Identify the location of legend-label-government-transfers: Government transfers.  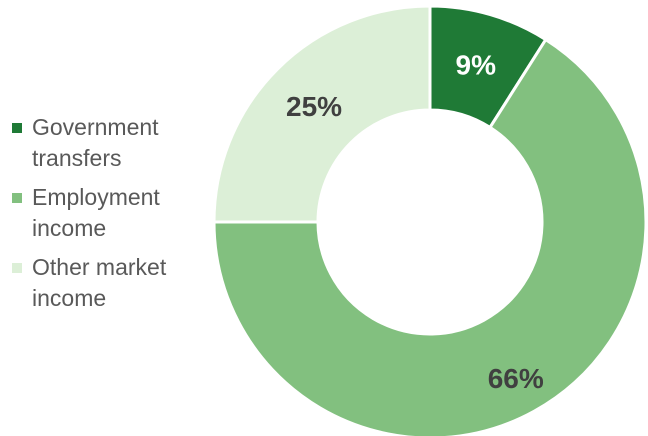
(95, 142).